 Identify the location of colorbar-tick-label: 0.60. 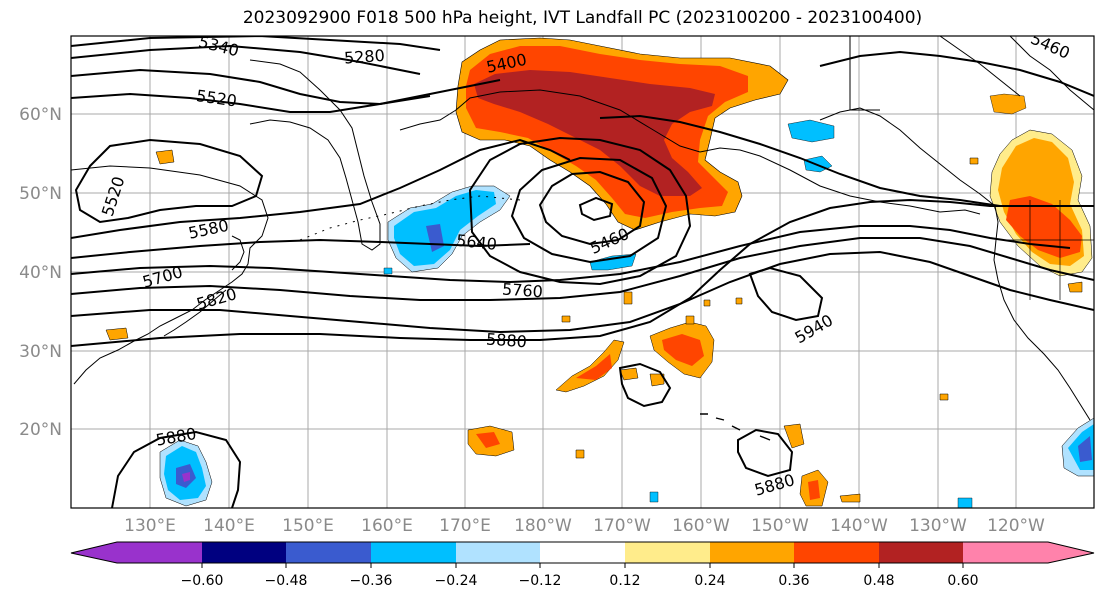
(962, 581).